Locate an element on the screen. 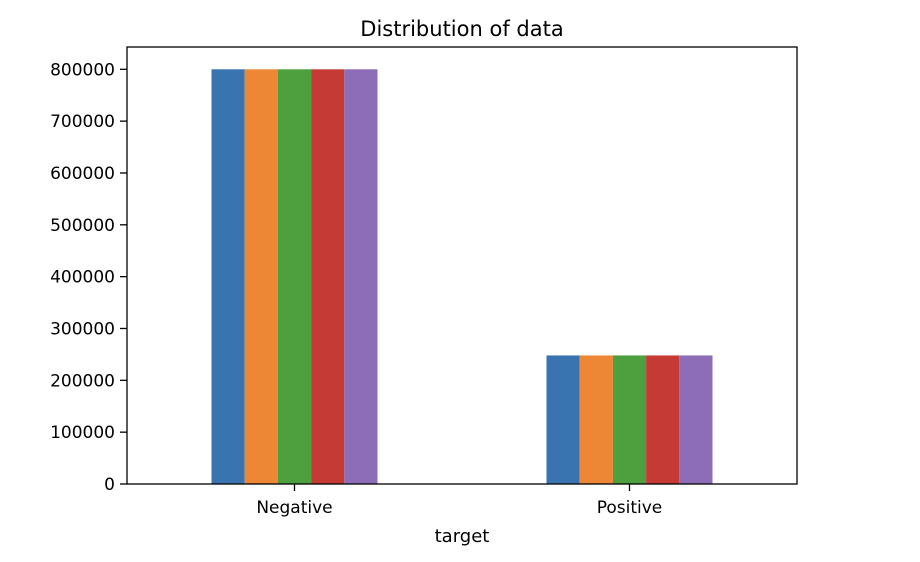 The height and width of the screenshot is (562, 920). y-tick-label: 400000 is located at coordinates (82, 278).